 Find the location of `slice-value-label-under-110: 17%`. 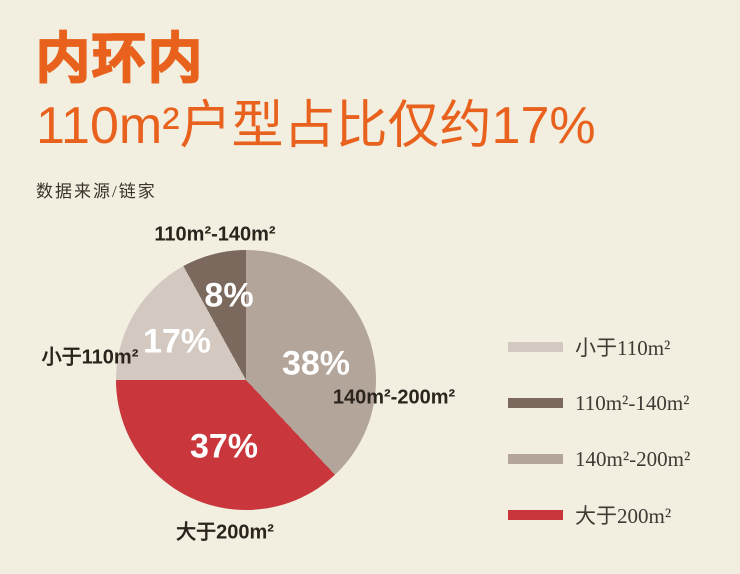

slice-value-label-under-110: 17% is located at coordinates (177, 341).